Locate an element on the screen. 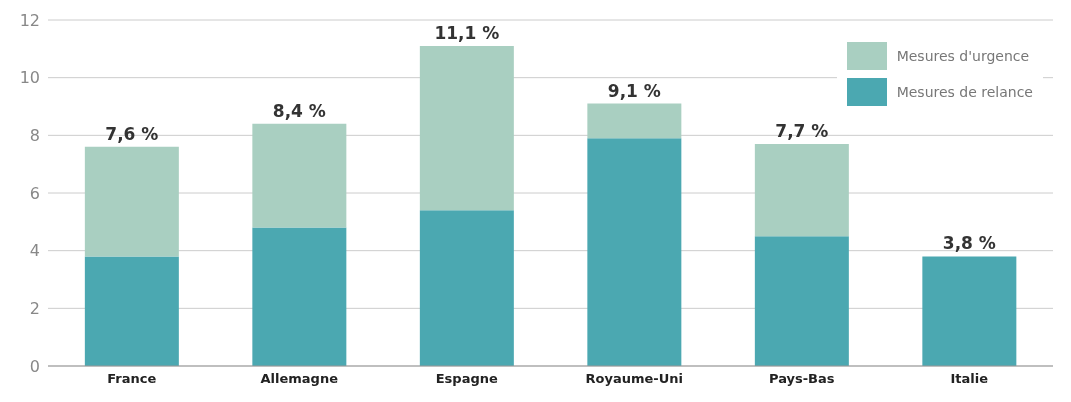 The width and height of the screenshot is (1071, 402). x-tick-label: Italie is located at coordinates (969, 379).